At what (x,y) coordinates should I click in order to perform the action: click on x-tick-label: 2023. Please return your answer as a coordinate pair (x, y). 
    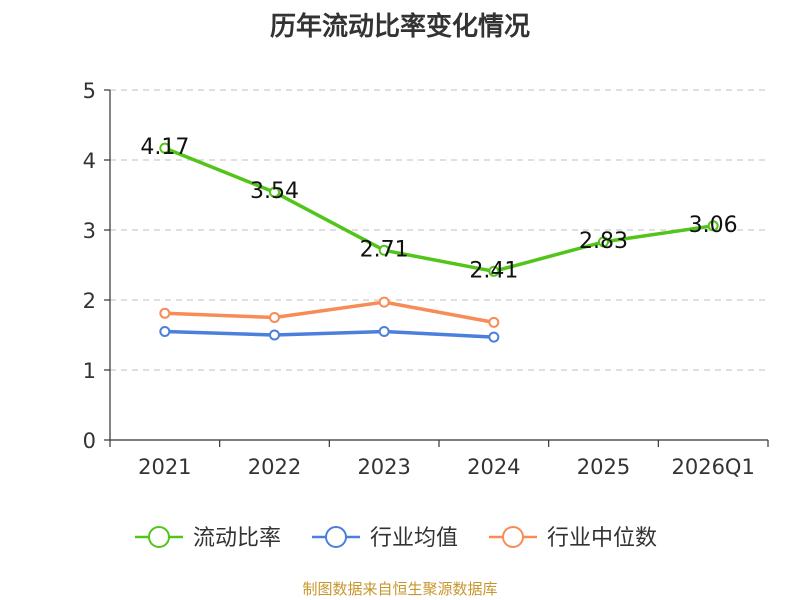
    Looking at the image, I should click on (383, 467).